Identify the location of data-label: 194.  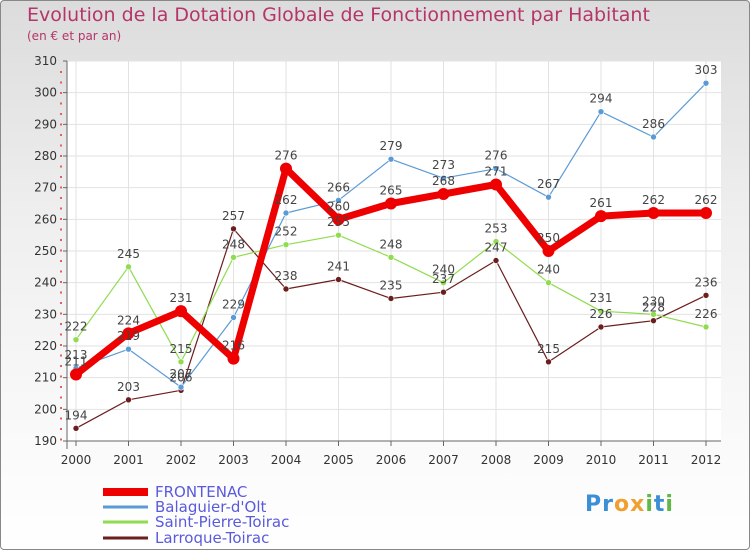
(76, 415).